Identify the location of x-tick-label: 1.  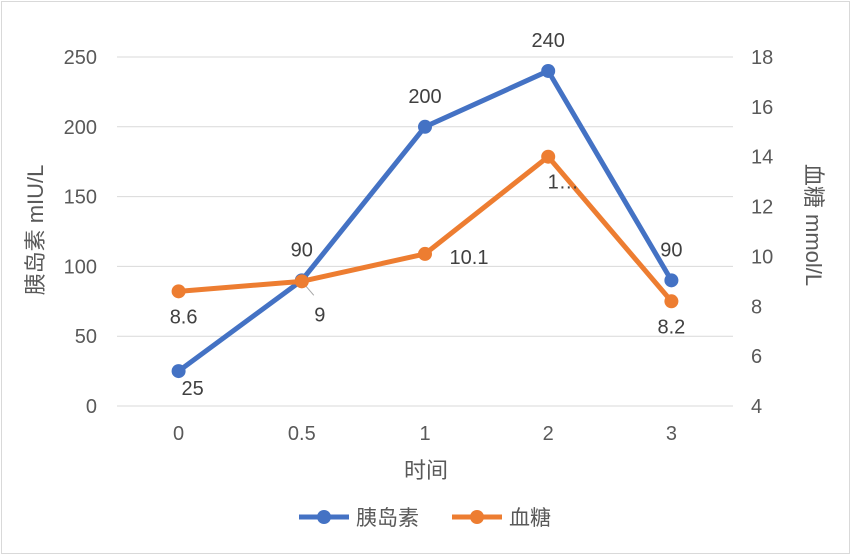
(424, 434).